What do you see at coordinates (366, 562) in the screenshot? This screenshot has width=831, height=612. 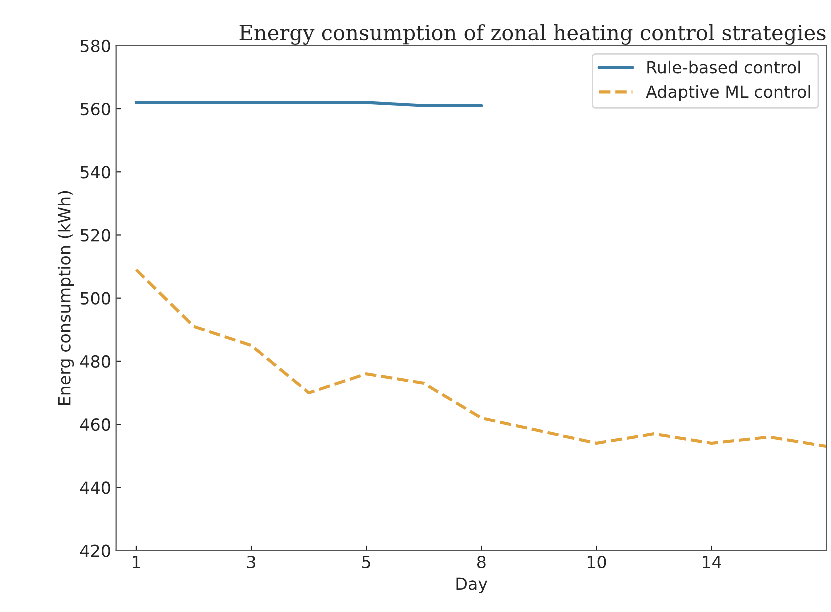 I see `x-tick-label: 5` at bounding box center [366, 562].